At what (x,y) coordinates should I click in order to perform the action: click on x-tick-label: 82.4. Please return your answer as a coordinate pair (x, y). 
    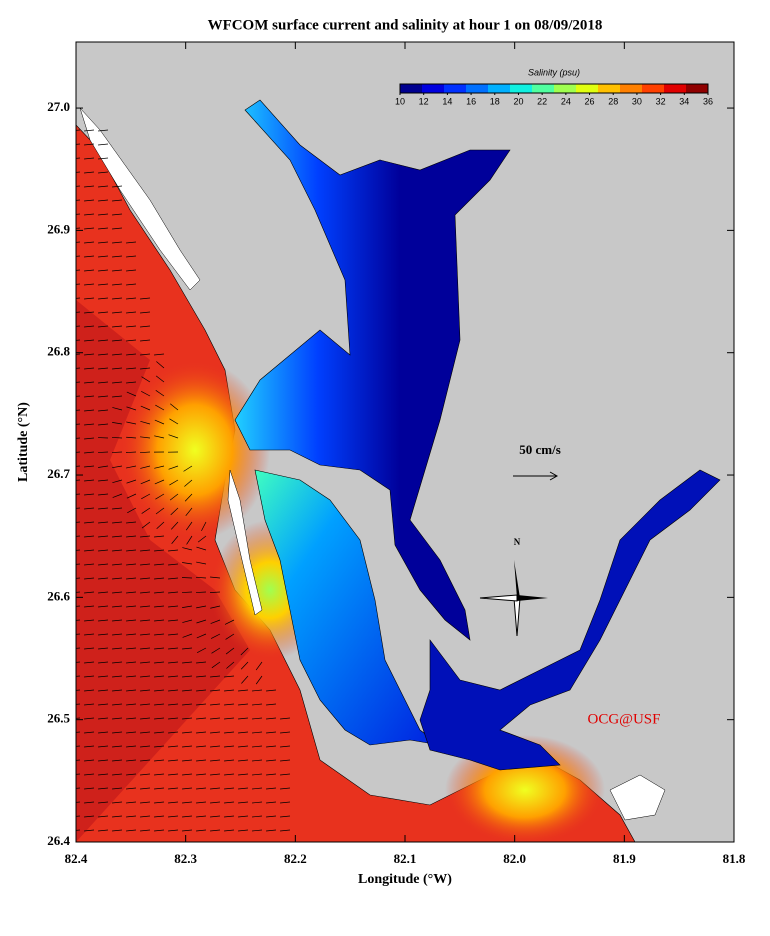
    Looking at the image, I should click on (76, 858).